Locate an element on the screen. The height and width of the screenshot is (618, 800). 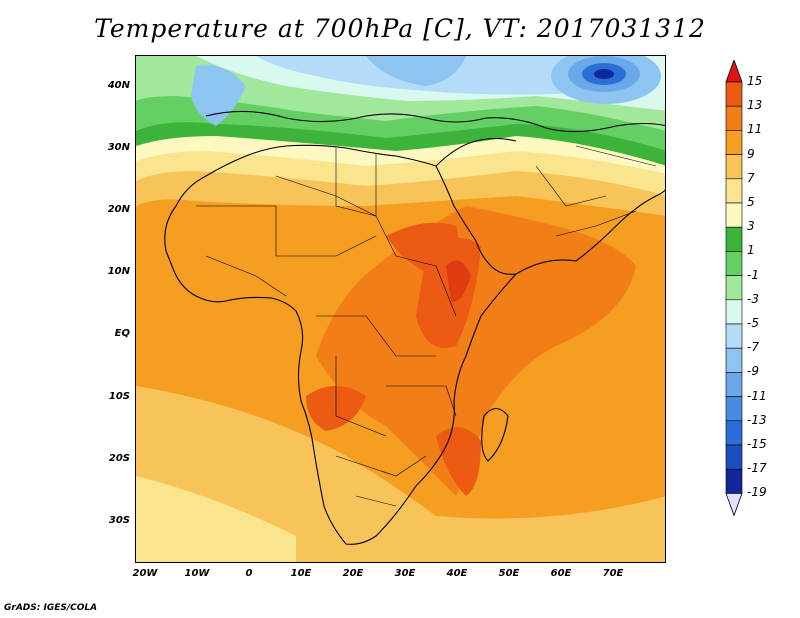
colorbar-label: 15 is located at coordinates (755, 81).